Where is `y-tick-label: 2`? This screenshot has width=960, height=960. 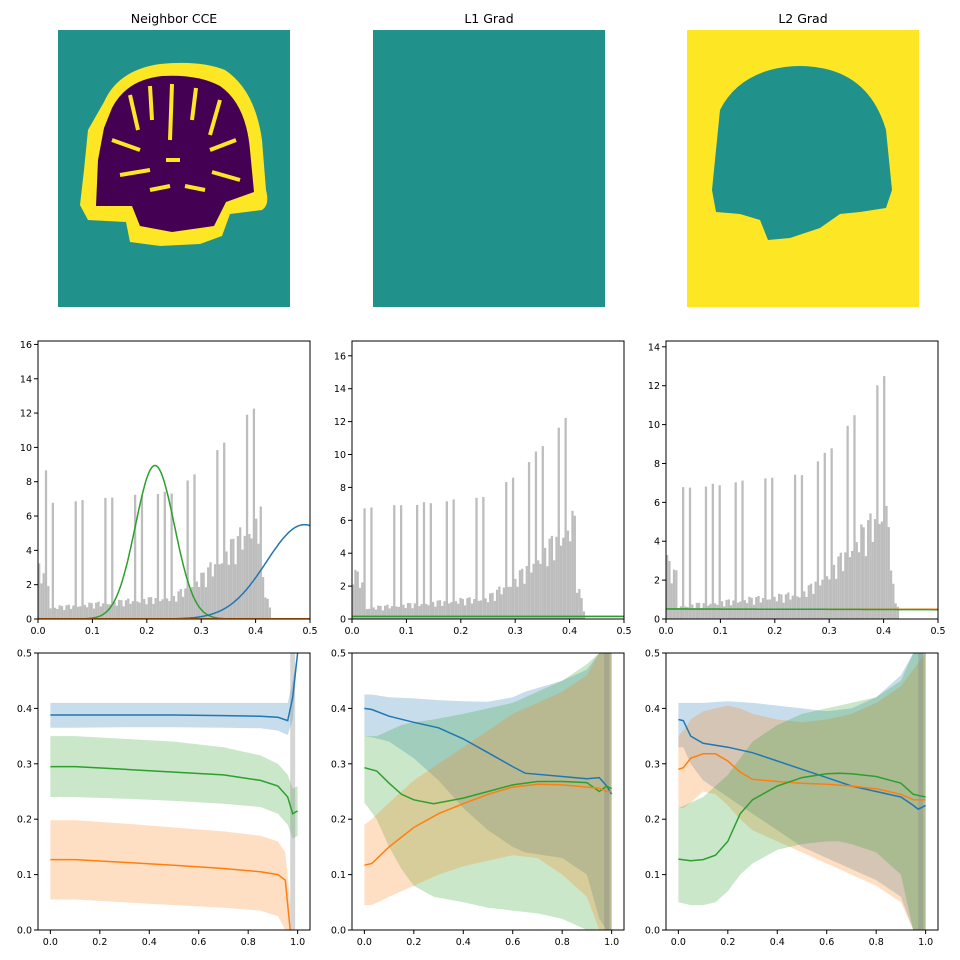
y-tick-label: 2 is located at coordinates (29, 585).